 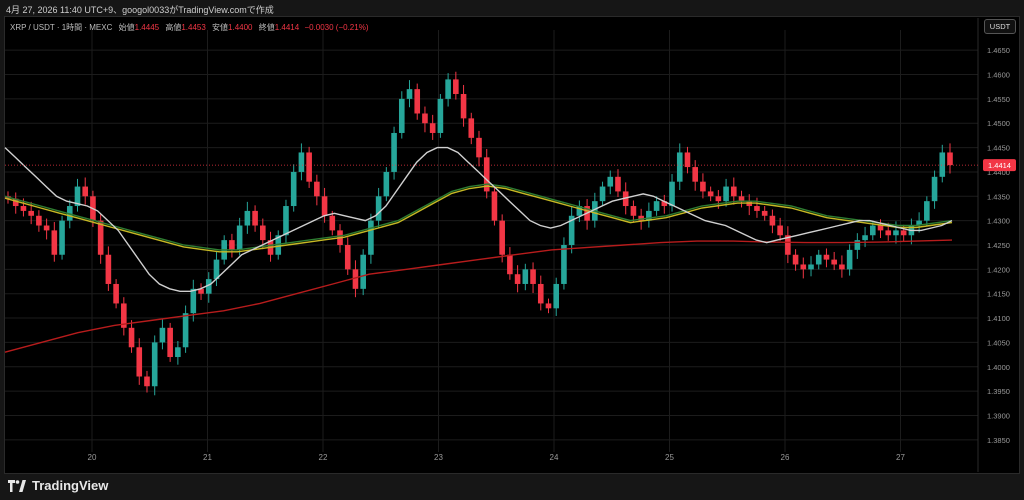 I want to click on sma-yellow-line, so click(x=478, y=219).